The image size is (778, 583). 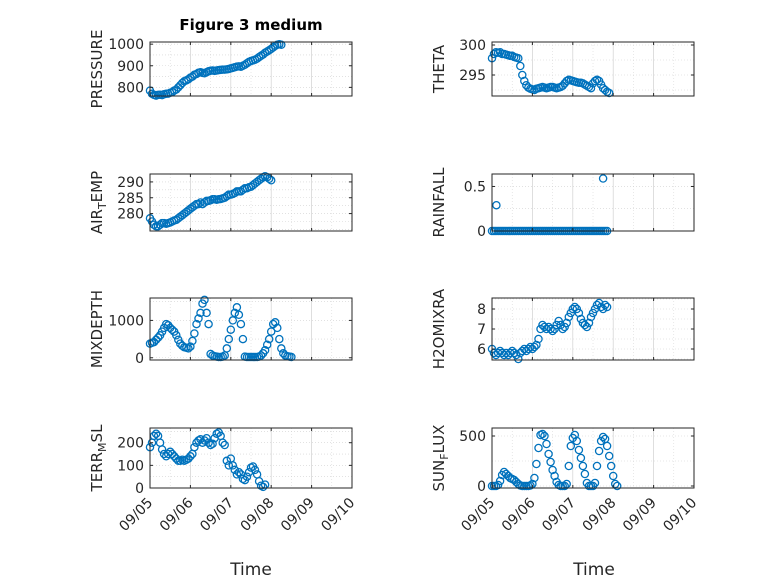 What do you see at coordinates (640, 515) in the screenshot?
I see `x-tick-label: 09/09` at bounding box center [640, 515].